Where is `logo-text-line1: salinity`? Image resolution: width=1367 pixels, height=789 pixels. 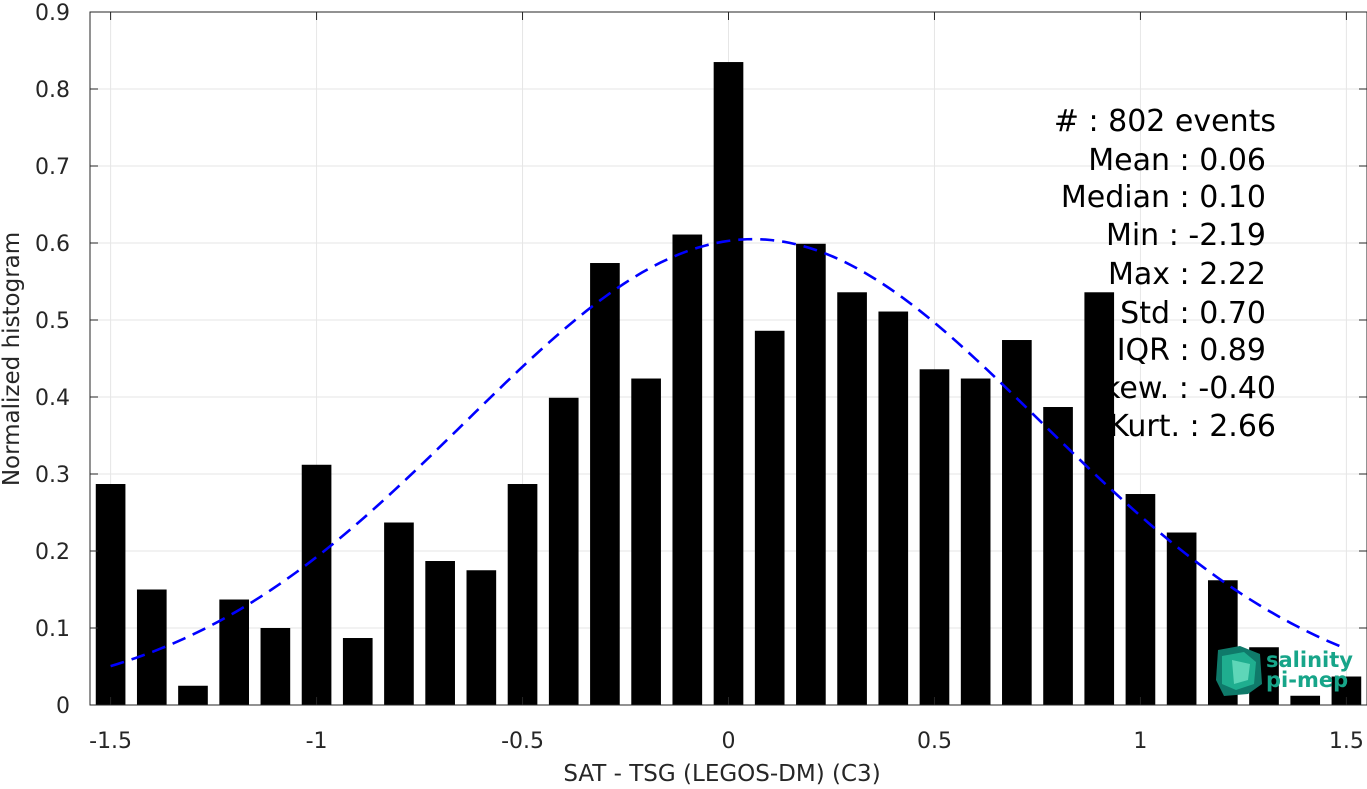 logo-text-line1: salinity is located at coordinates (1309, 660).